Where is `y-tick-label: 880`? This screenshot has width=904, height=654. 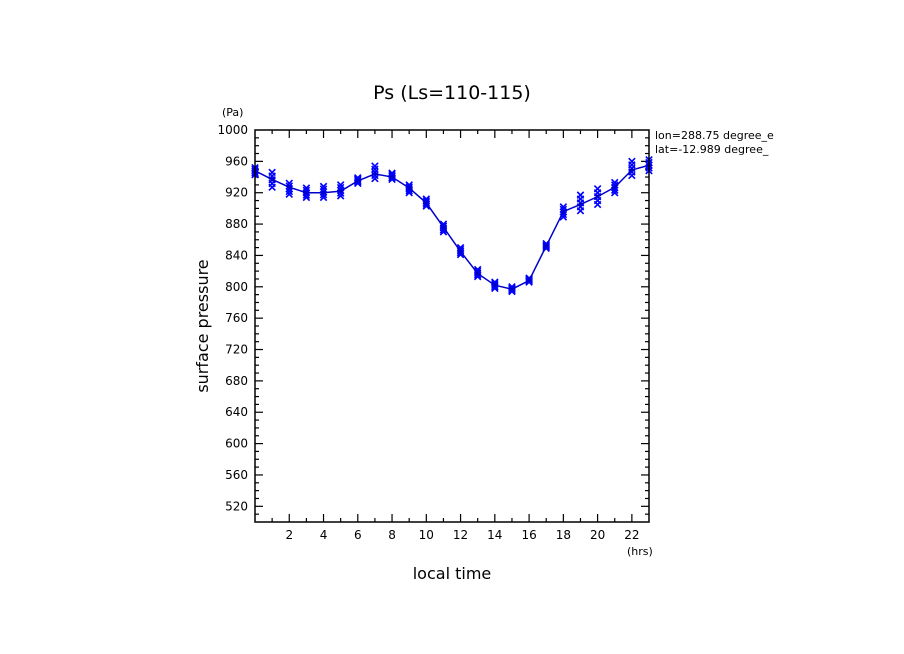 y-tick-label: 880 is located at coordinates (236, 224).